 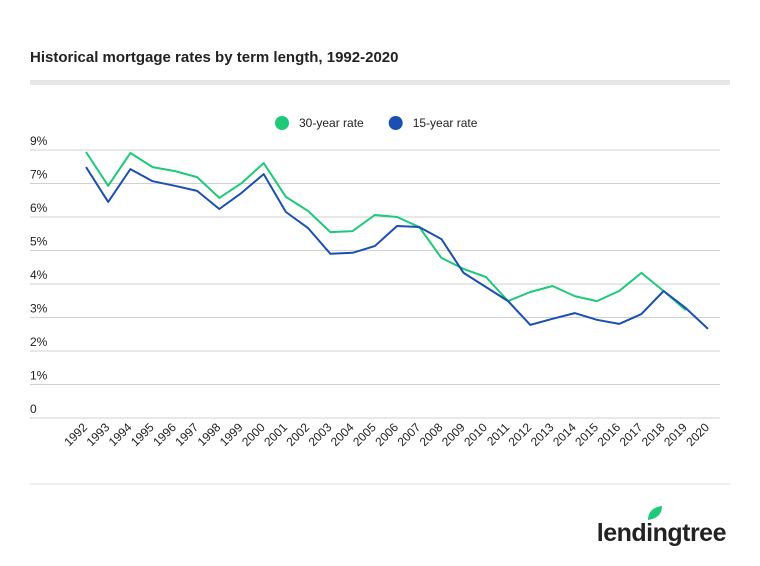 I want to click on x-tick-label: 2007, so click(x=409, y=434).